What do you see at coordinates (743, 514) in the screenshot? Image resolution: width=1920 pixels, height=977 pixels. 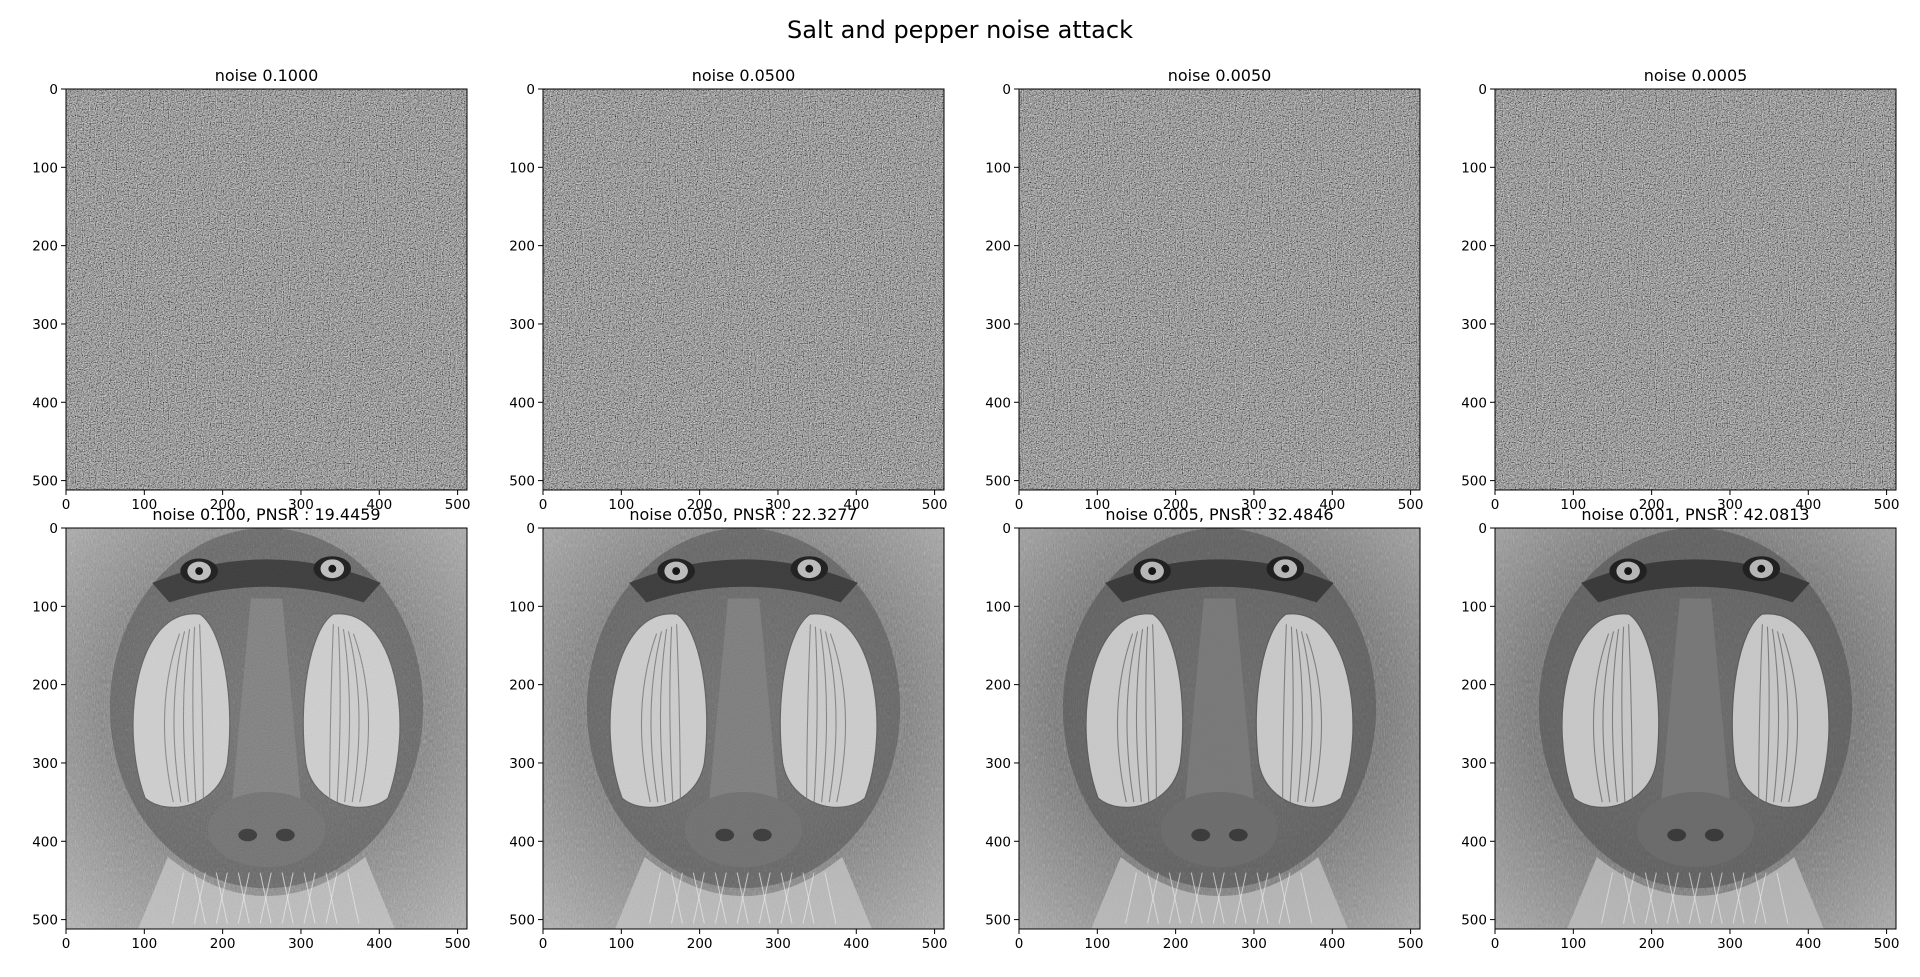 I see `panel-title: noise 0.050, PNSR : 22.3277` at bounding box center [743, 514].